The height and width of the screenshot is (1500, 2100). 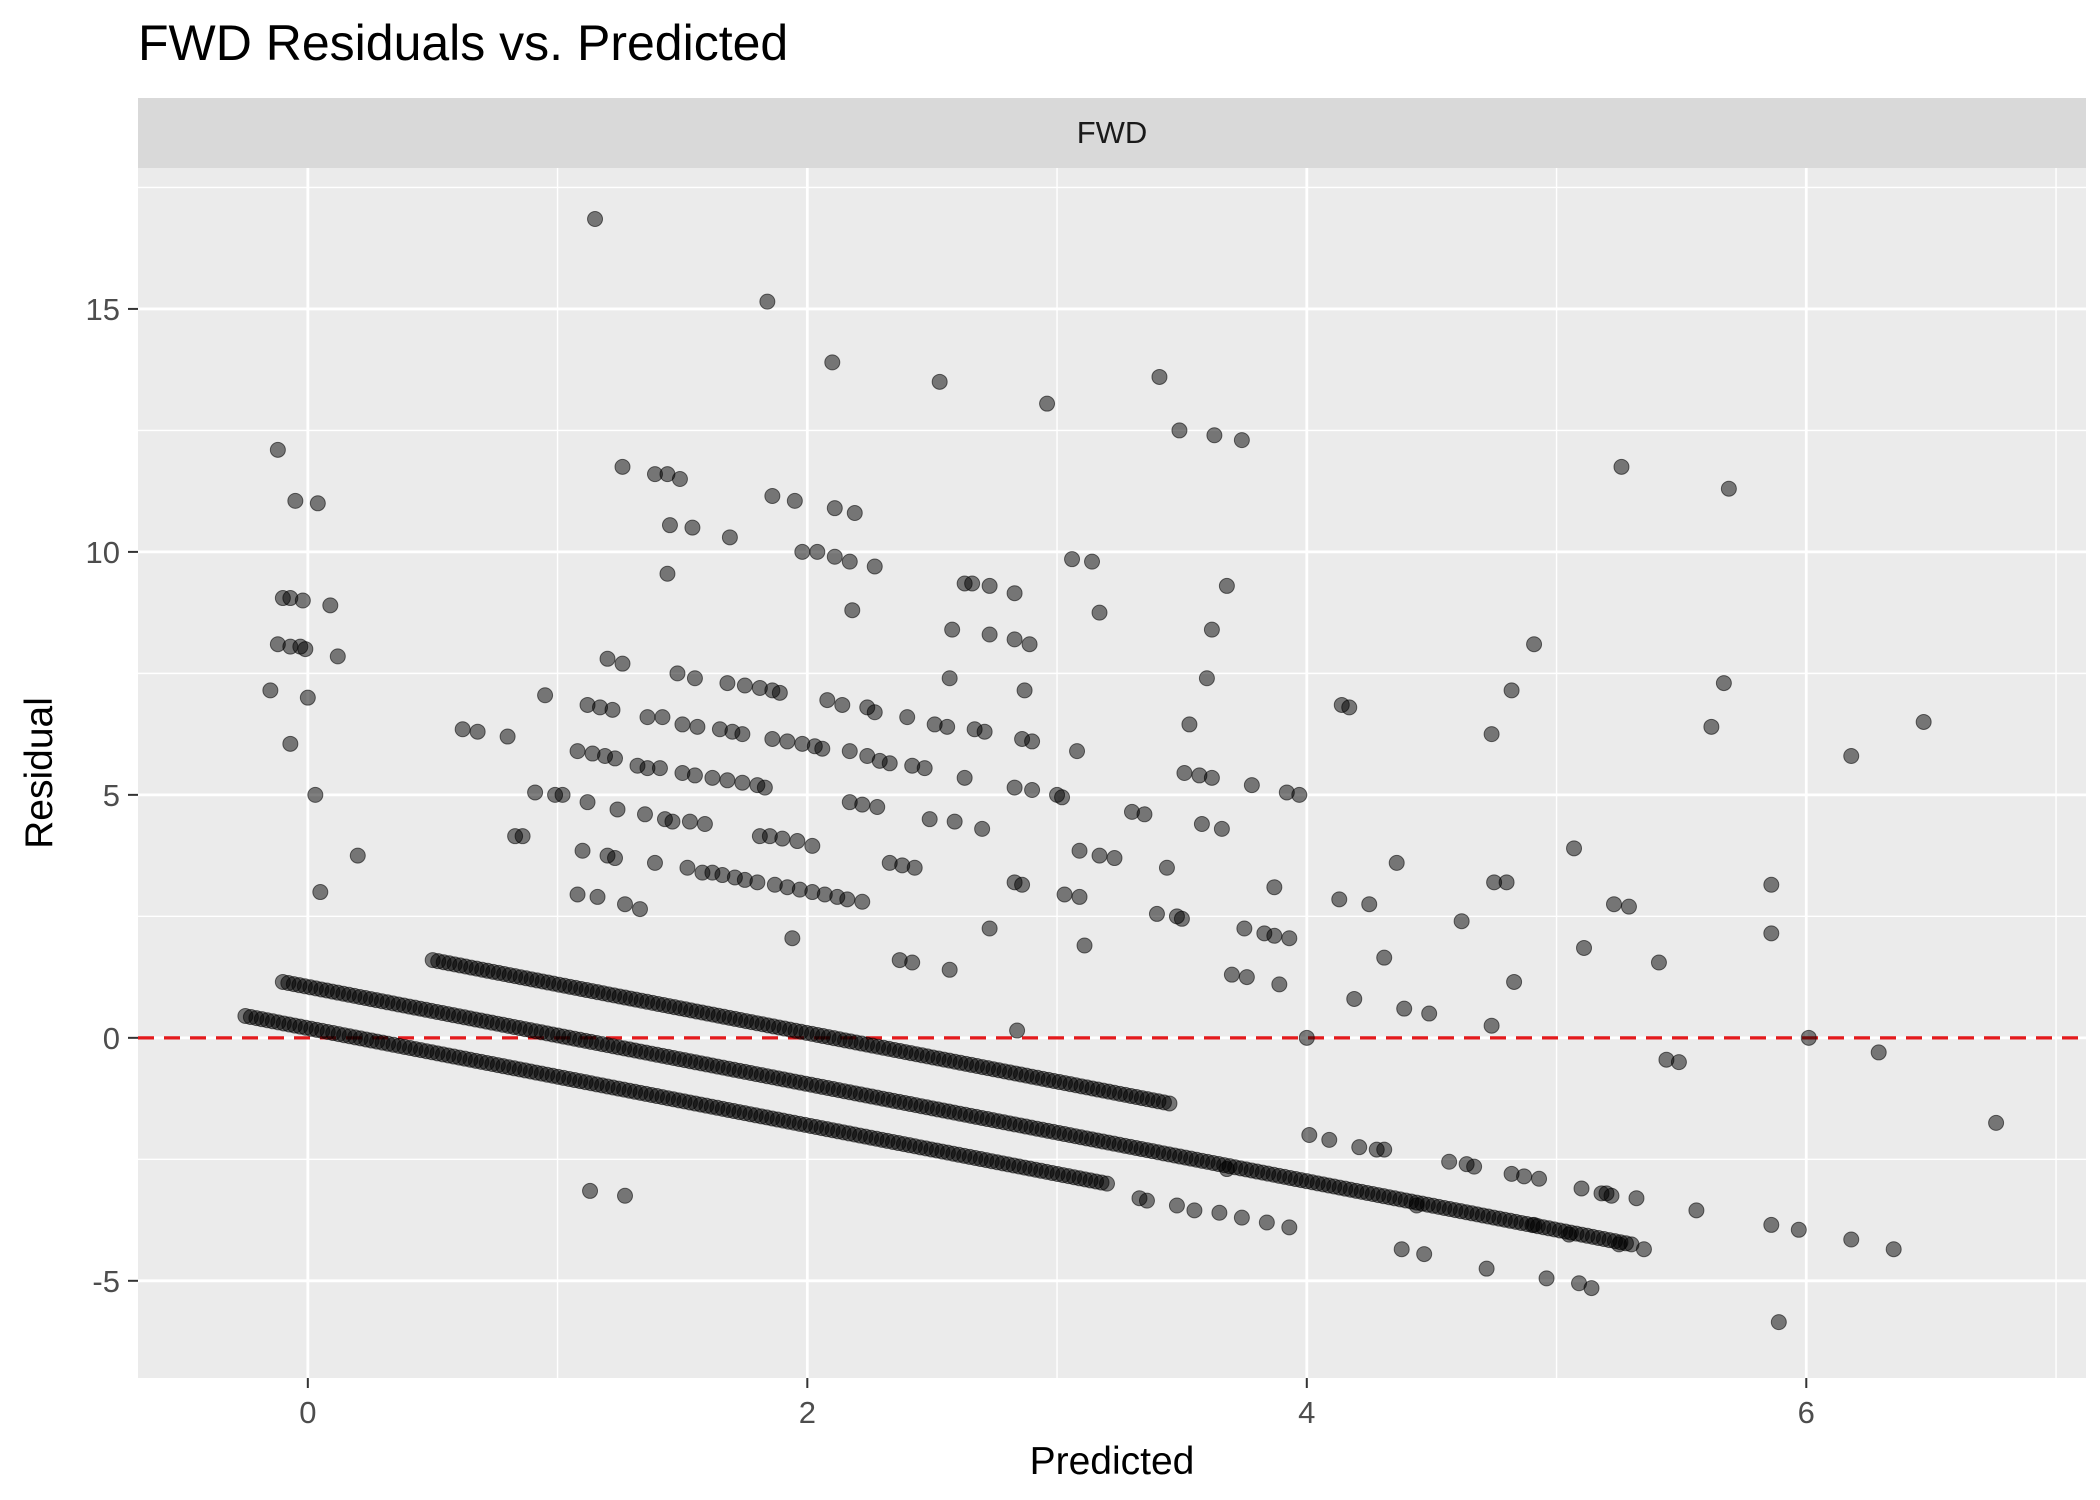 I want to click on x-tick-label: 2, so click(x=807, y=1412).